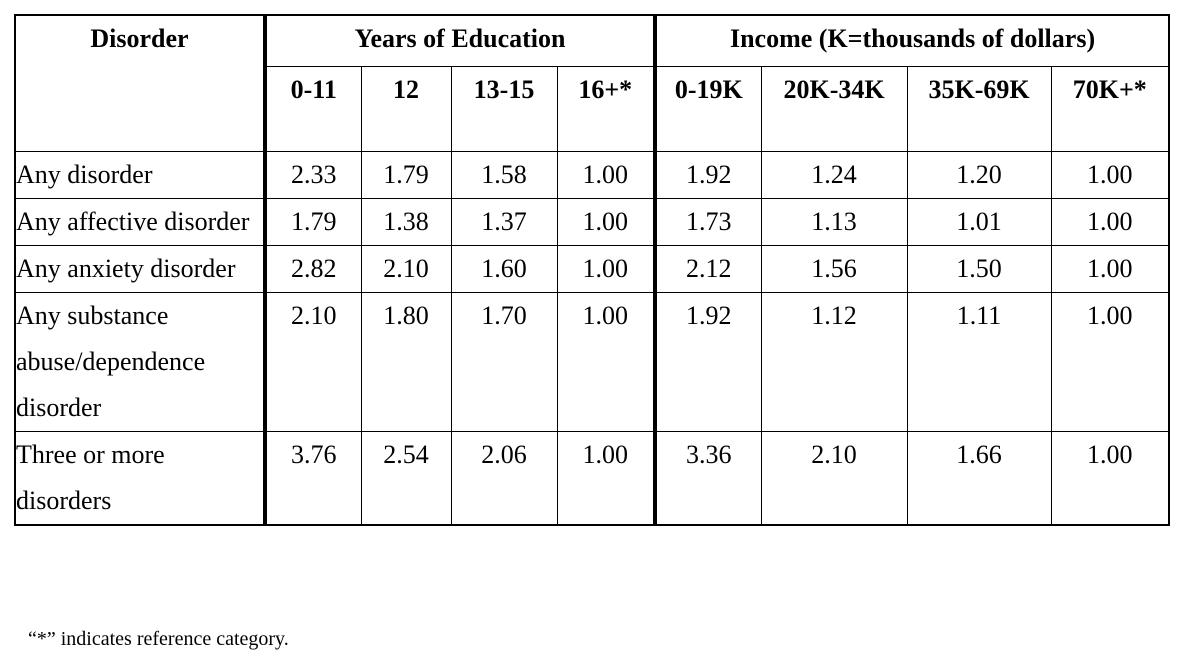 This screenshot has height=662, width=1182. What do you see at coordinates (979, 175) in the screenshot?
I see `table-cell: 1.20` at bounding box center [979, 175].